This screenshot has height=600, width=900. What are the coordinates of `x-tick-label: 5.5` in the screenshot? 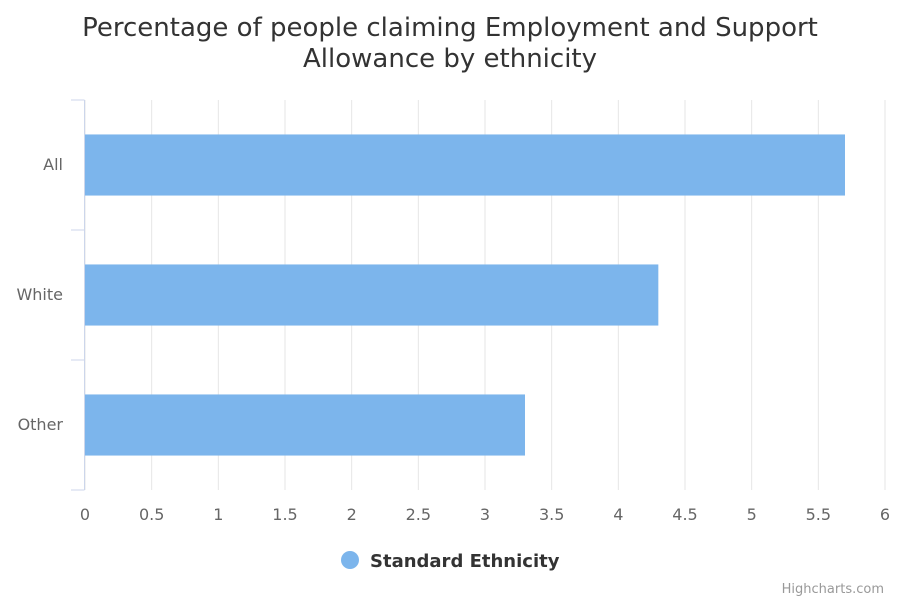 It's located at (818, 514).